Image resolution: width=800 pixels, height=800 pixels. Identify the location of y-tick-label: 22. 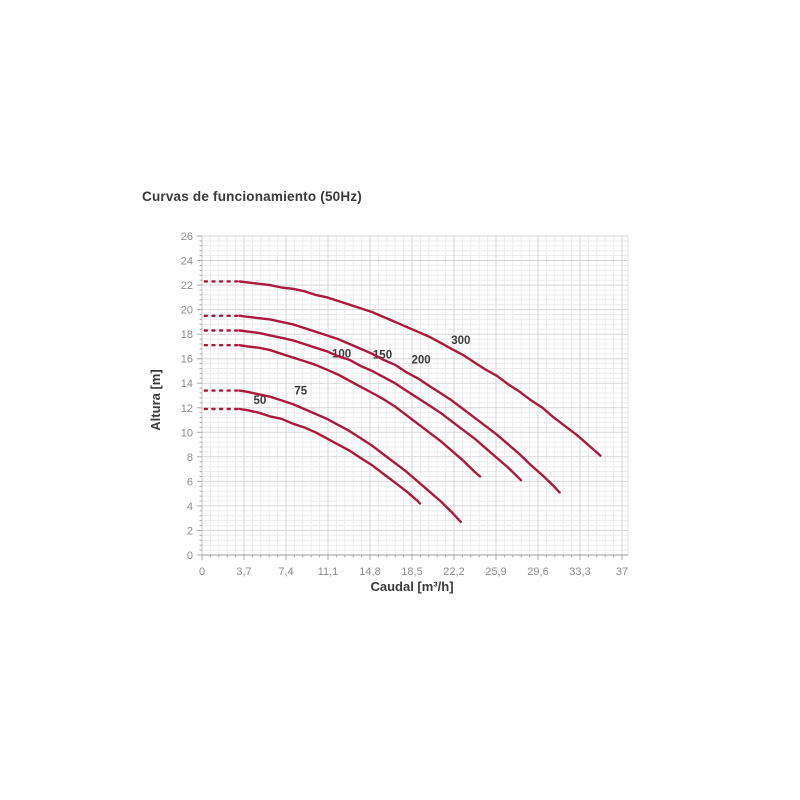
(187, 286).